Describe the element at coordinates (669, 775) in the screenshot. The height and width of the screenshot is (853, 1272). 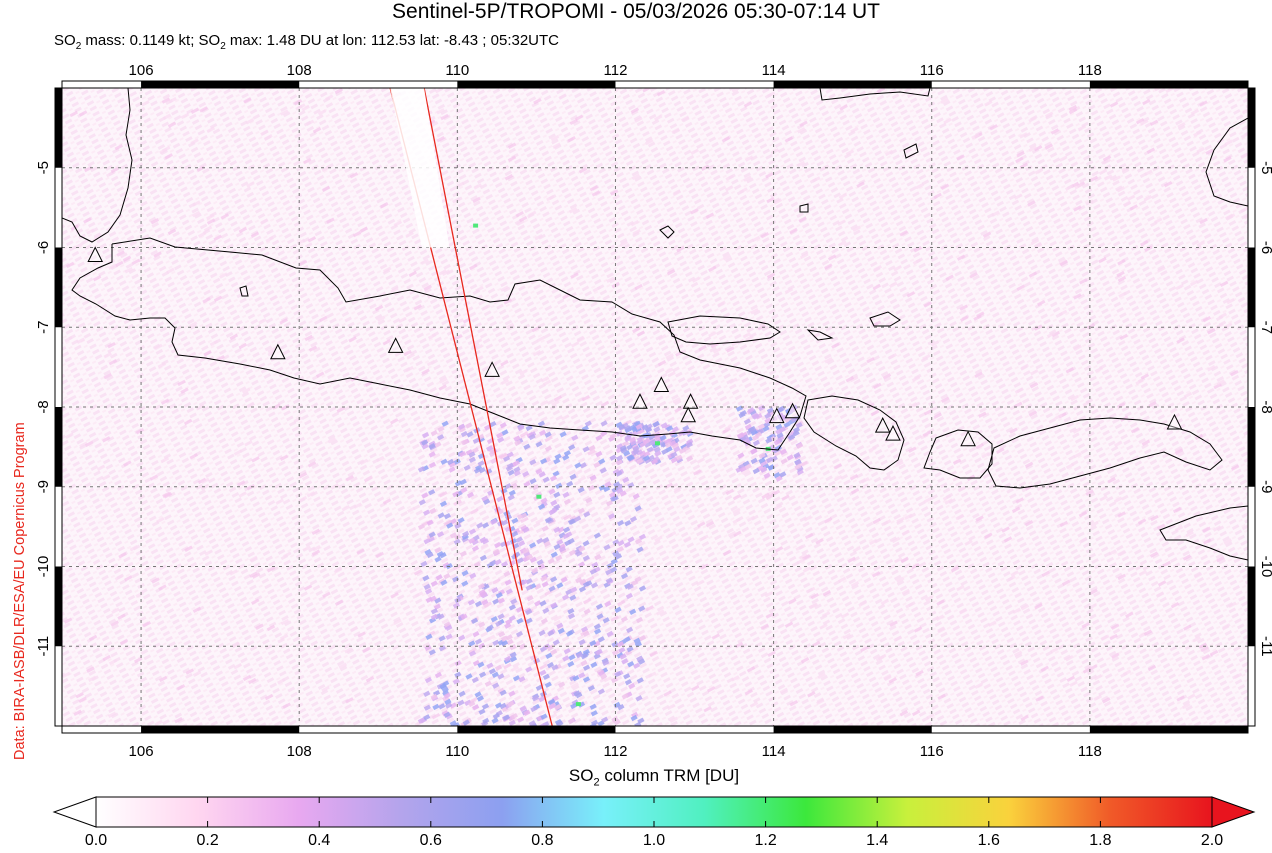
I see `colorbar-title-rest: column TRM [DU]` at that location.